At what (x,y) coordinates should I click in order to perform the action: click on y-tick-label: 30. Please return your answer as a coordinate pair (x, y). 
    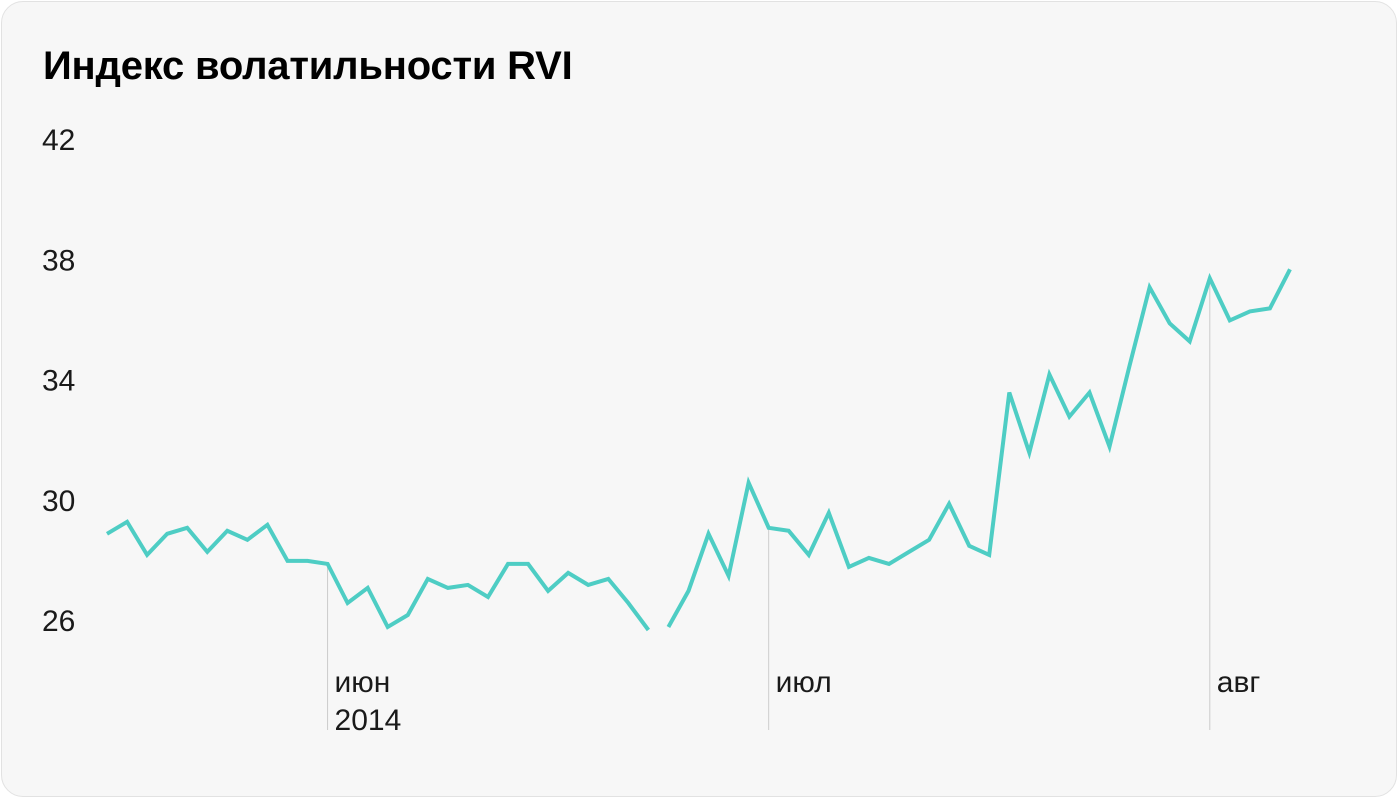
    Looking at the image, I should click on (58, 501).